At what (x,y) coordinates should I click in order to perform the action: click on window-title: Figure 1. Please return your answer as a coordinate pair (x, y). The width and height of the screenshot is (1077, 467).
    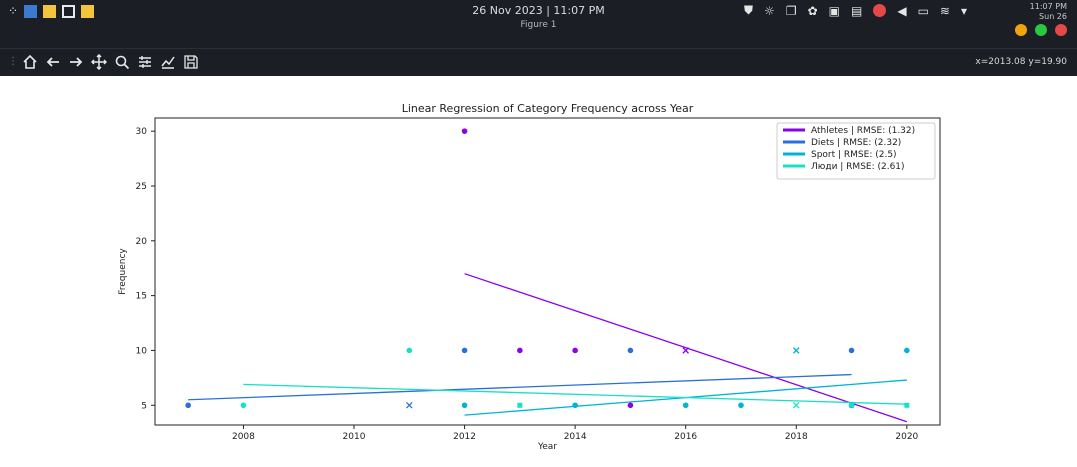
    Looking at the image, I should click on (538, 25).